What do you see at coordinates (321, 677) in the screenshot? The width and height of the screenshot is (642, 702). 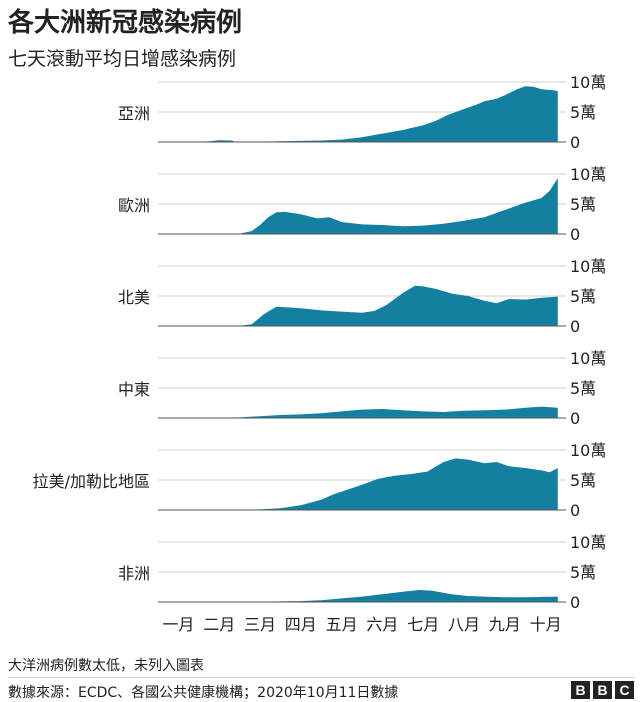 I see `footer-divider` at bounding box center [321, 677].